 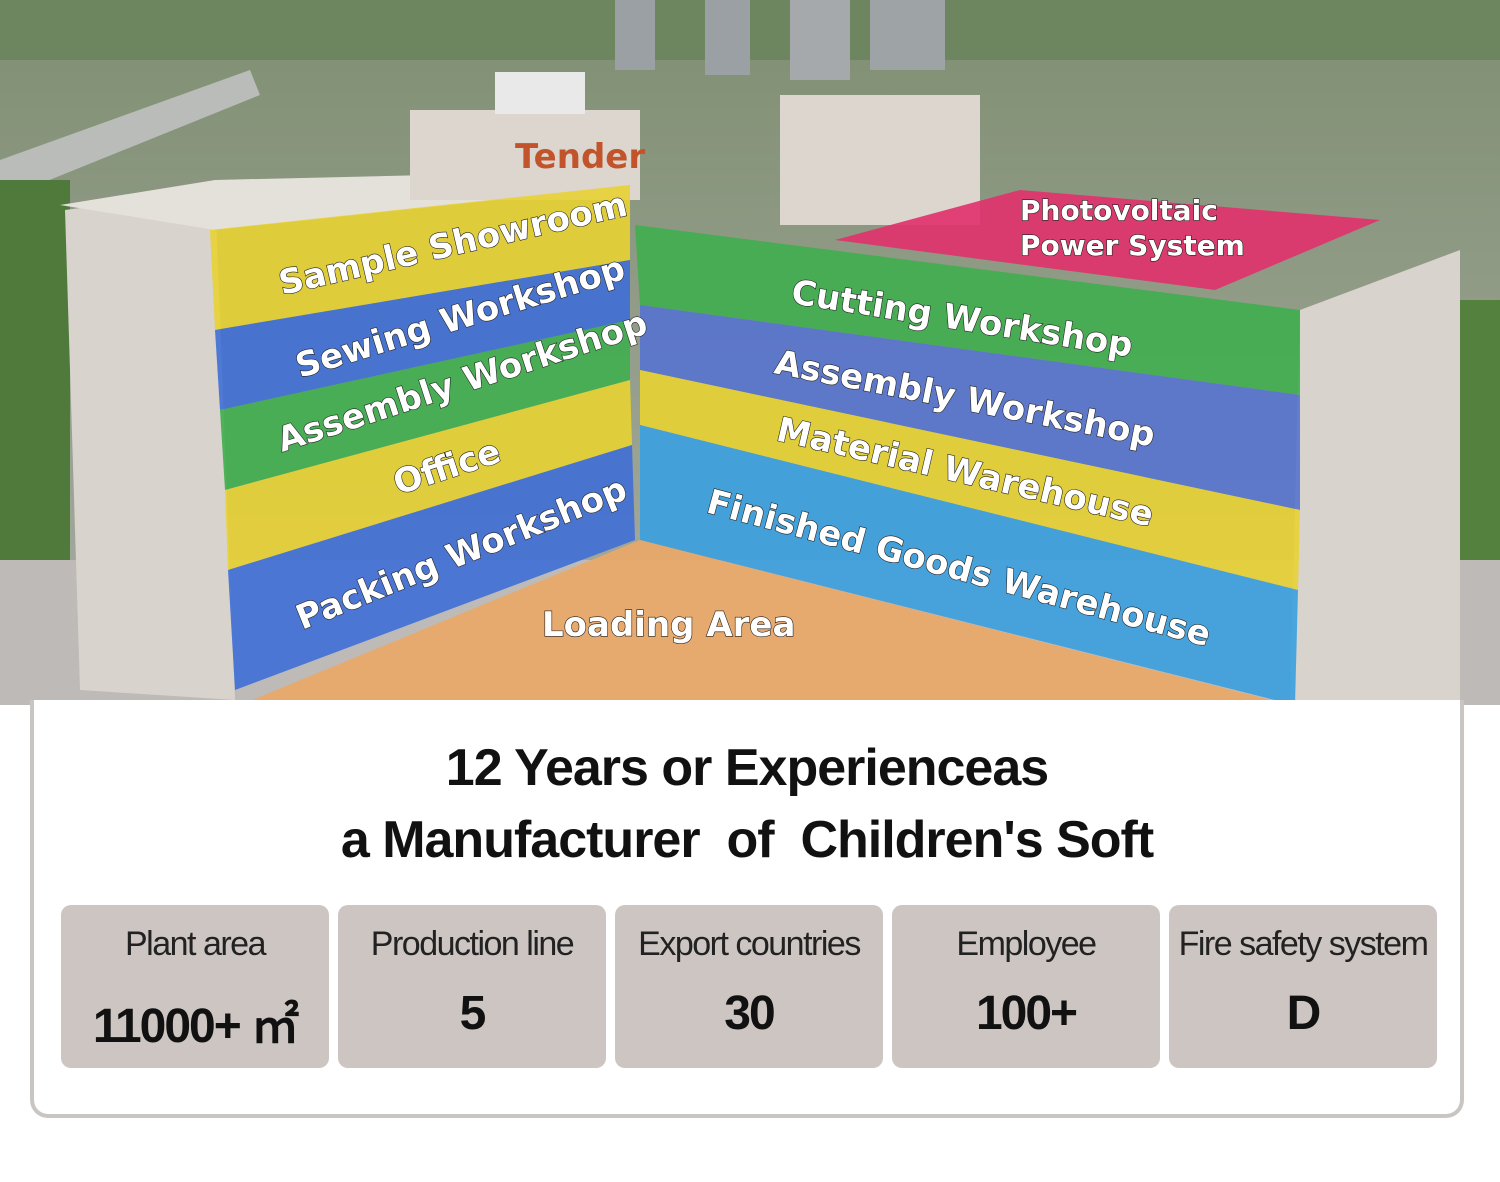 What do you see at coordinates (472, 986) in the screenshot?
I see `stat-production-line: Production line 5` at bounding box center [472, 986].